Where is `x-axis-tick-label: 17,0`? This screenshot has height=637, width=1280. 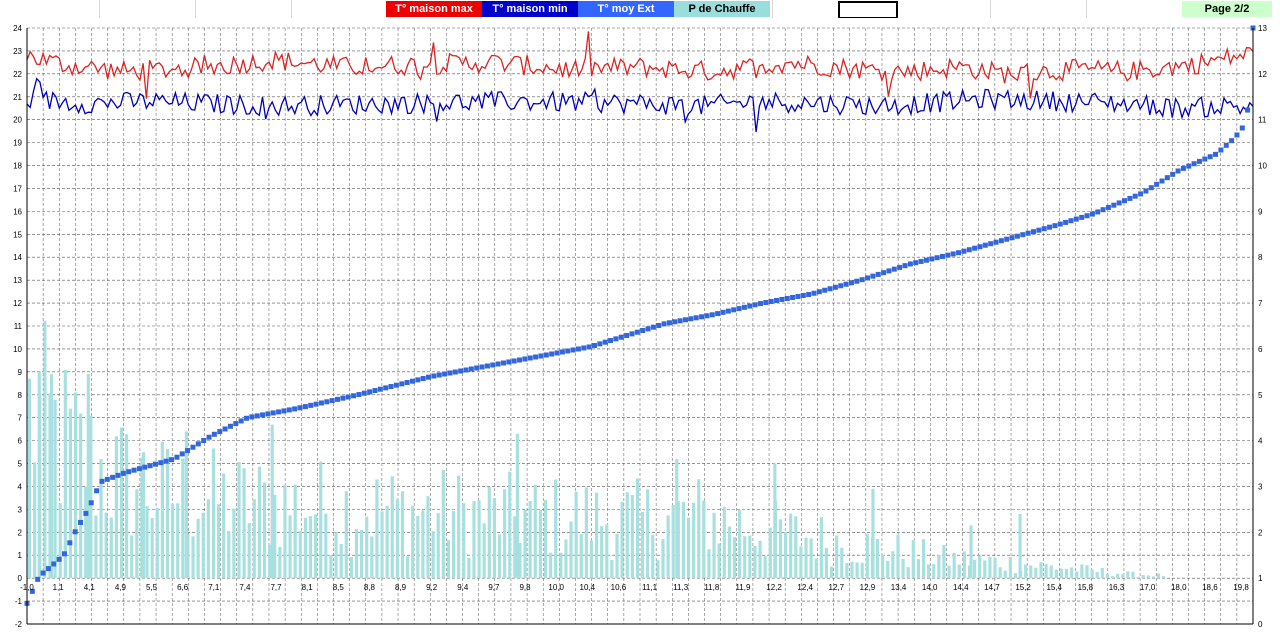 x-axis-tick-label: 17,0 is located at coordinates (1148, 587).